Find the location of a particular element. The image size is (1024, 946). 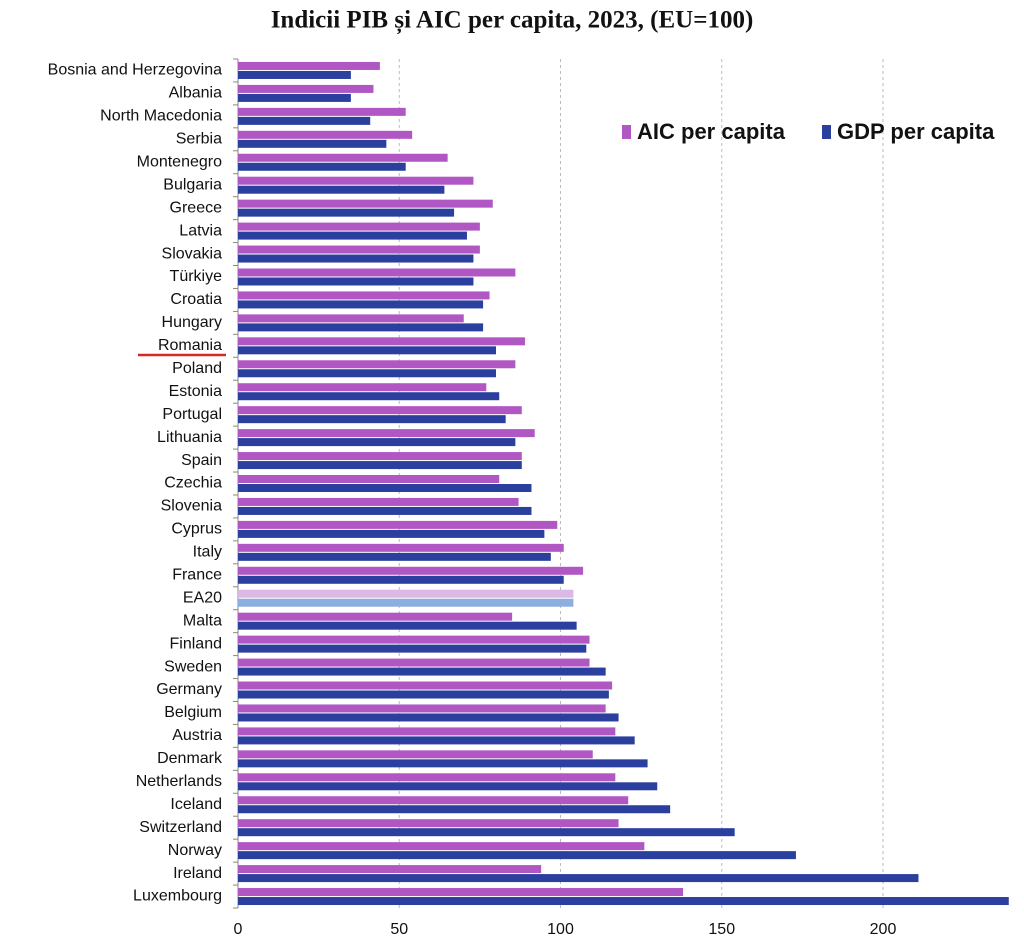

y-tick-label: Bulgaria is located at coordinates (192, 184).